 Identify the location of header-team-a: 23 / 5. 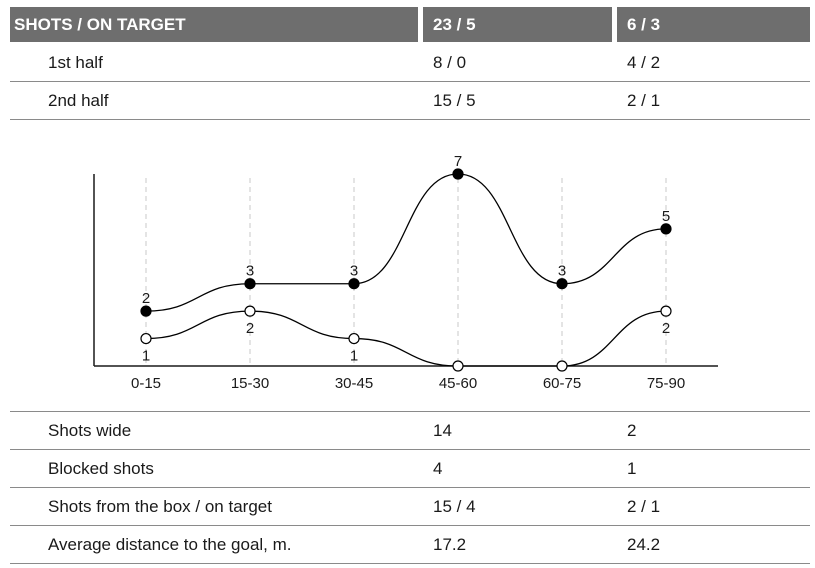
(517, 24).